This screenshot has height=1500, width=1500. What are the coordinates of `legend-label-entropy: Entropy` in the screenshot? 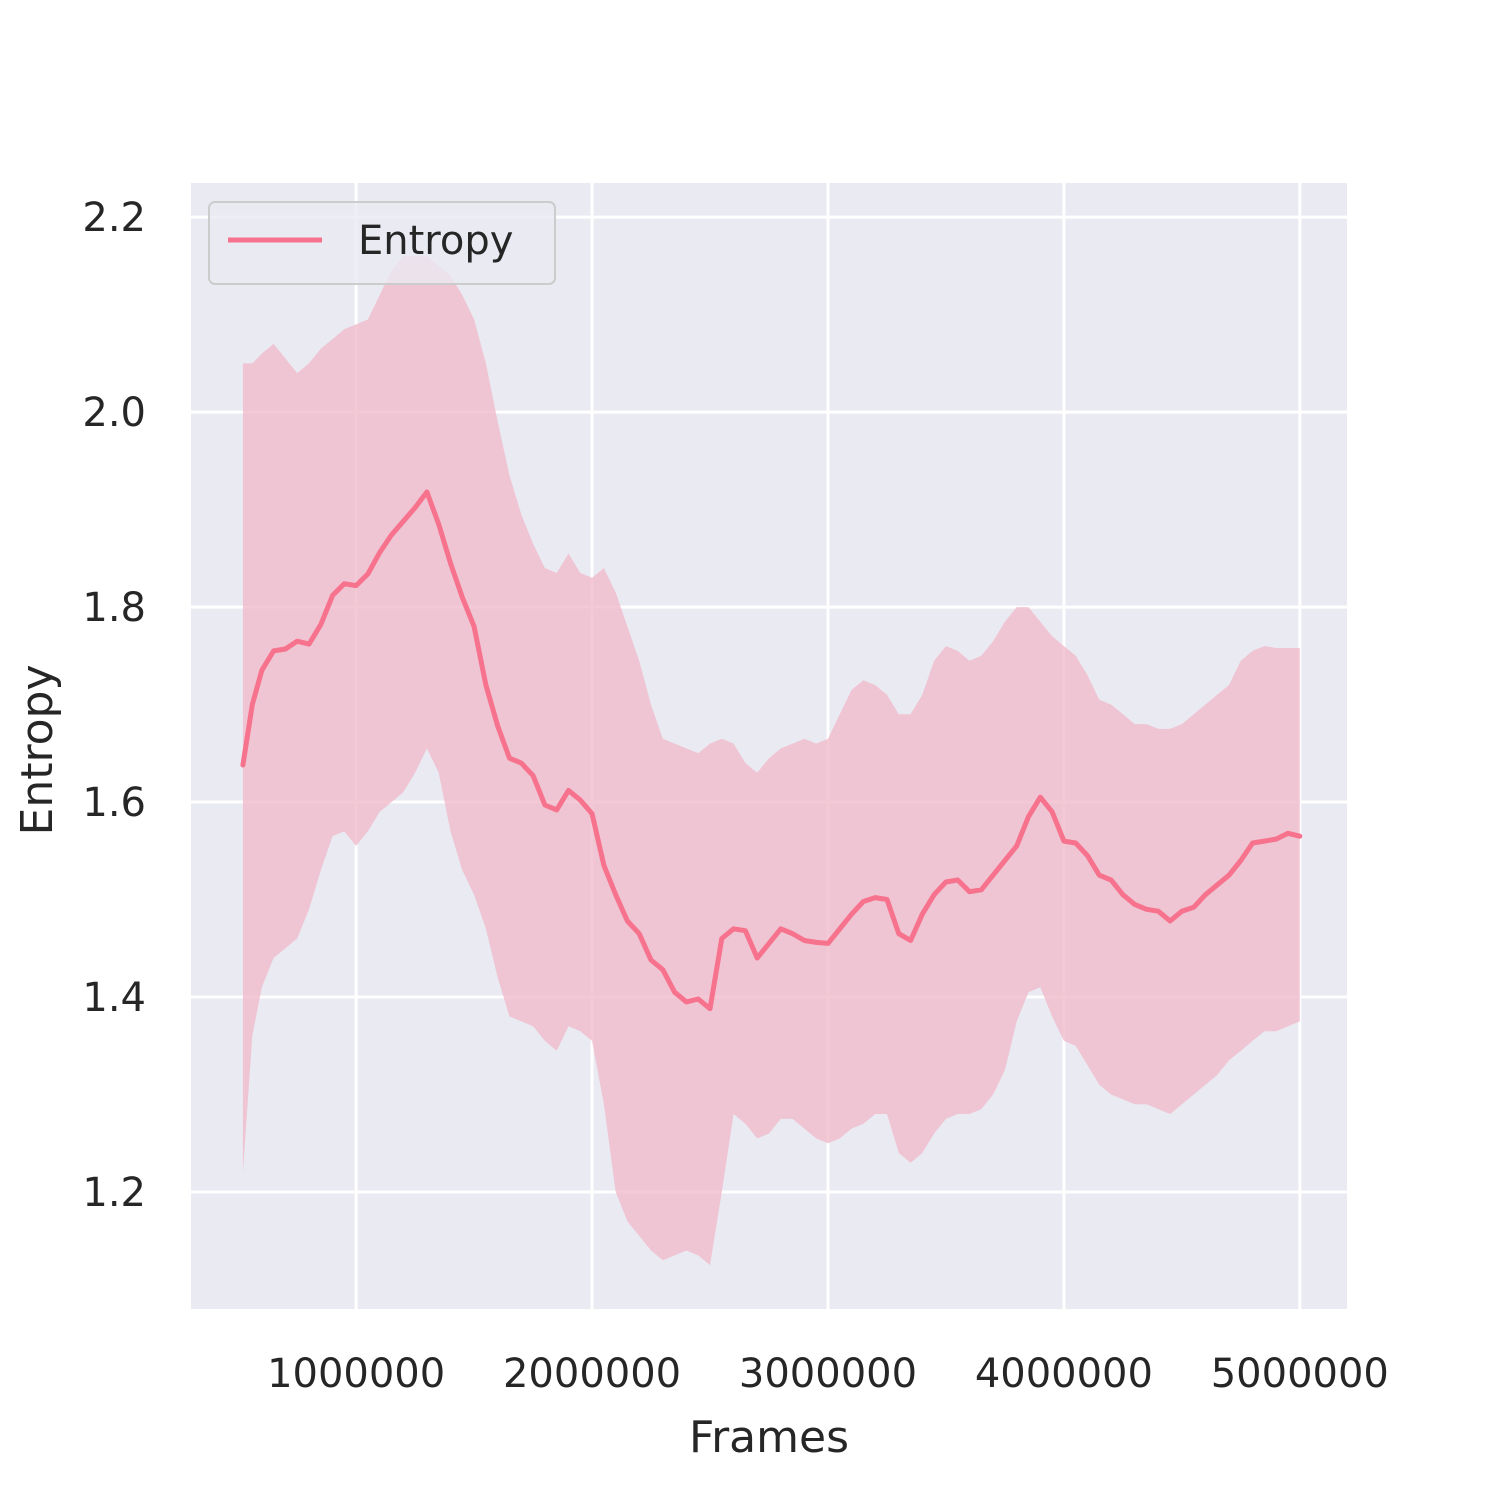 It's located at (435, 241).